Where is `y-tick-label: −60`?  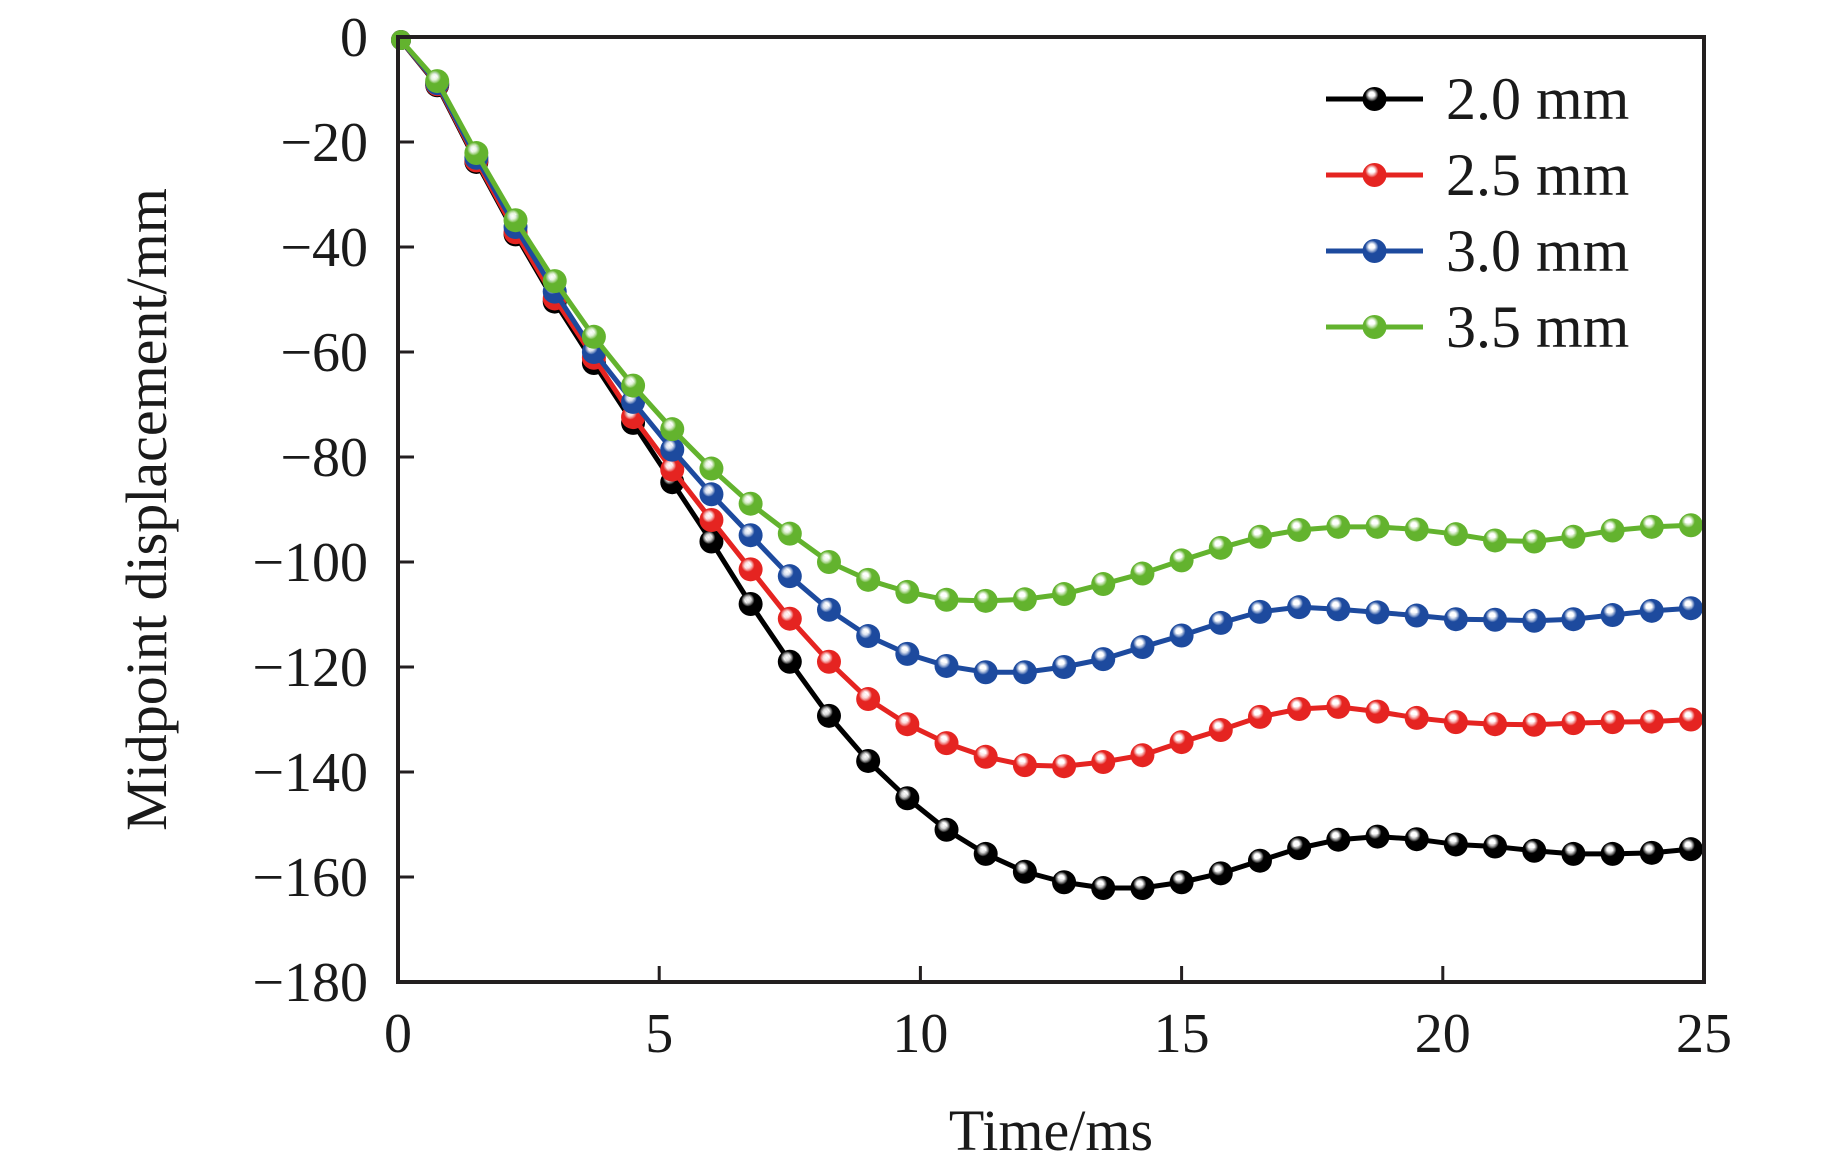 y-tick-label: −60 is located at coordinates (324, 353).